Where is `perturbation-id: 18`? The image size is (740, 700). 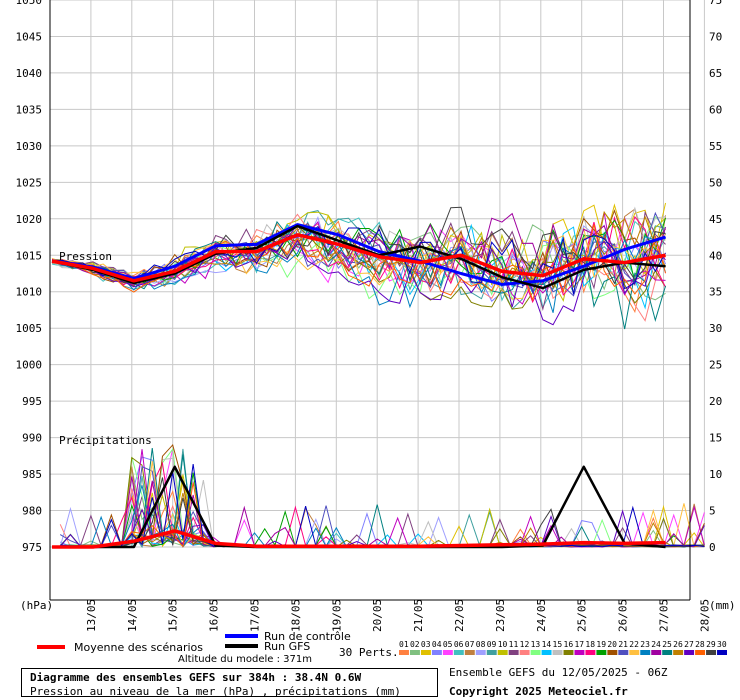
perturbation-id: 18 is located at coordinates (590, 644).